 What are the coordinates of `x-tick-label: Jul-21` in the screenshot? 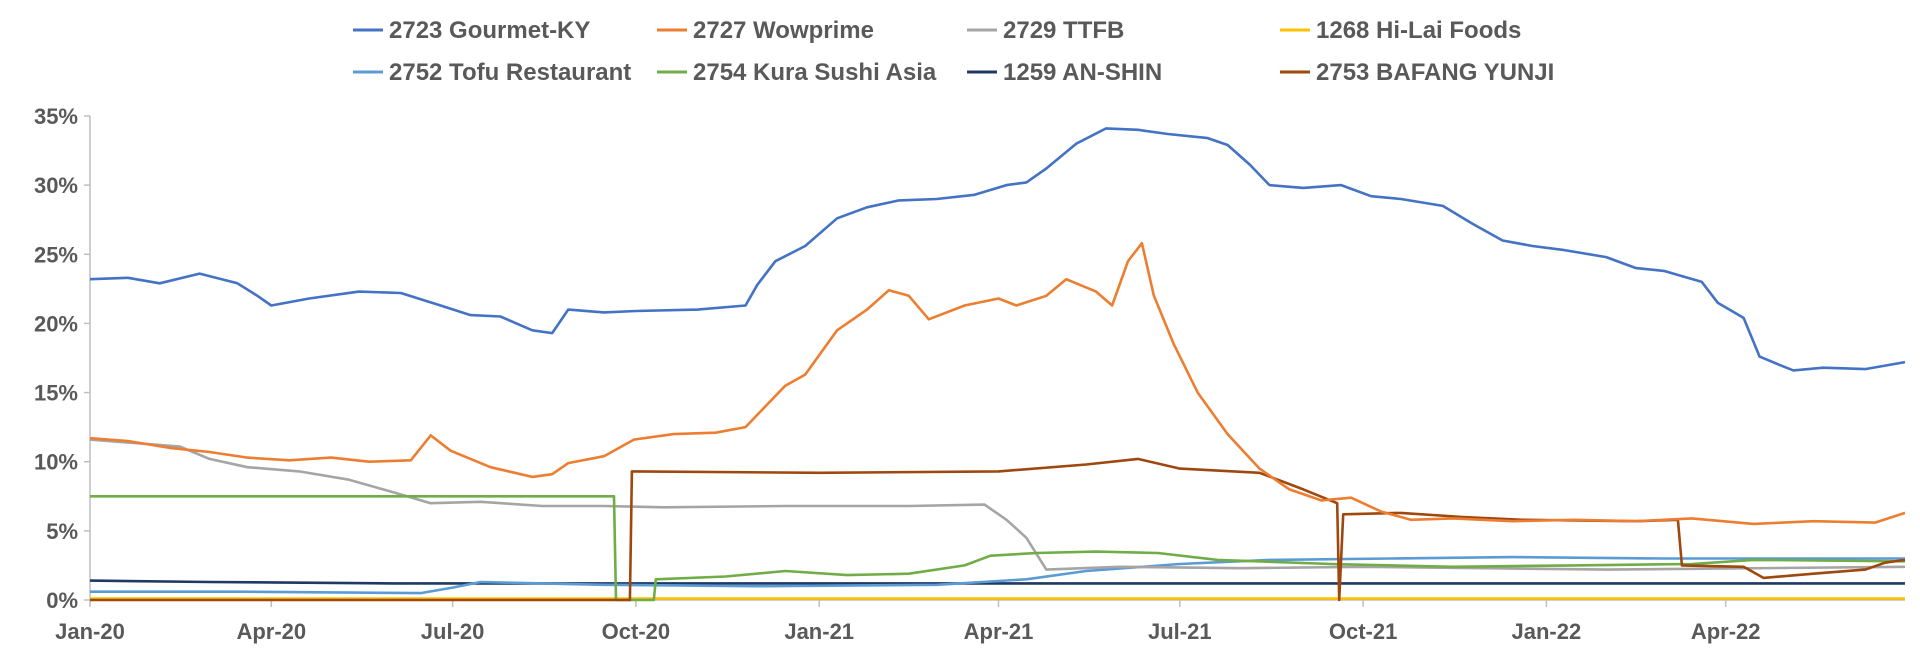 It's located at (1180, 631).